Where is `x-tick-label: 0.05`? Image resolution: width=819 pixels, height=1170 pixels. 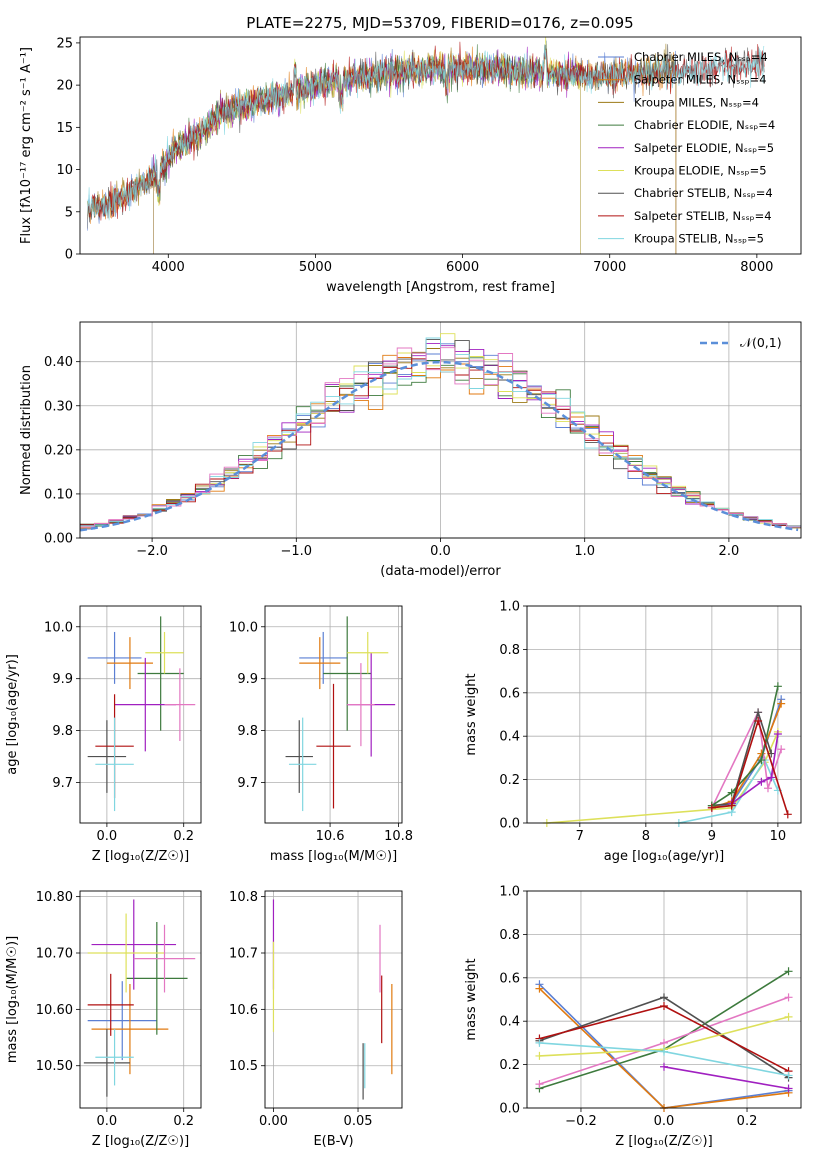
x-tick-label: 0.05 is located at coordinates (358, 1121).